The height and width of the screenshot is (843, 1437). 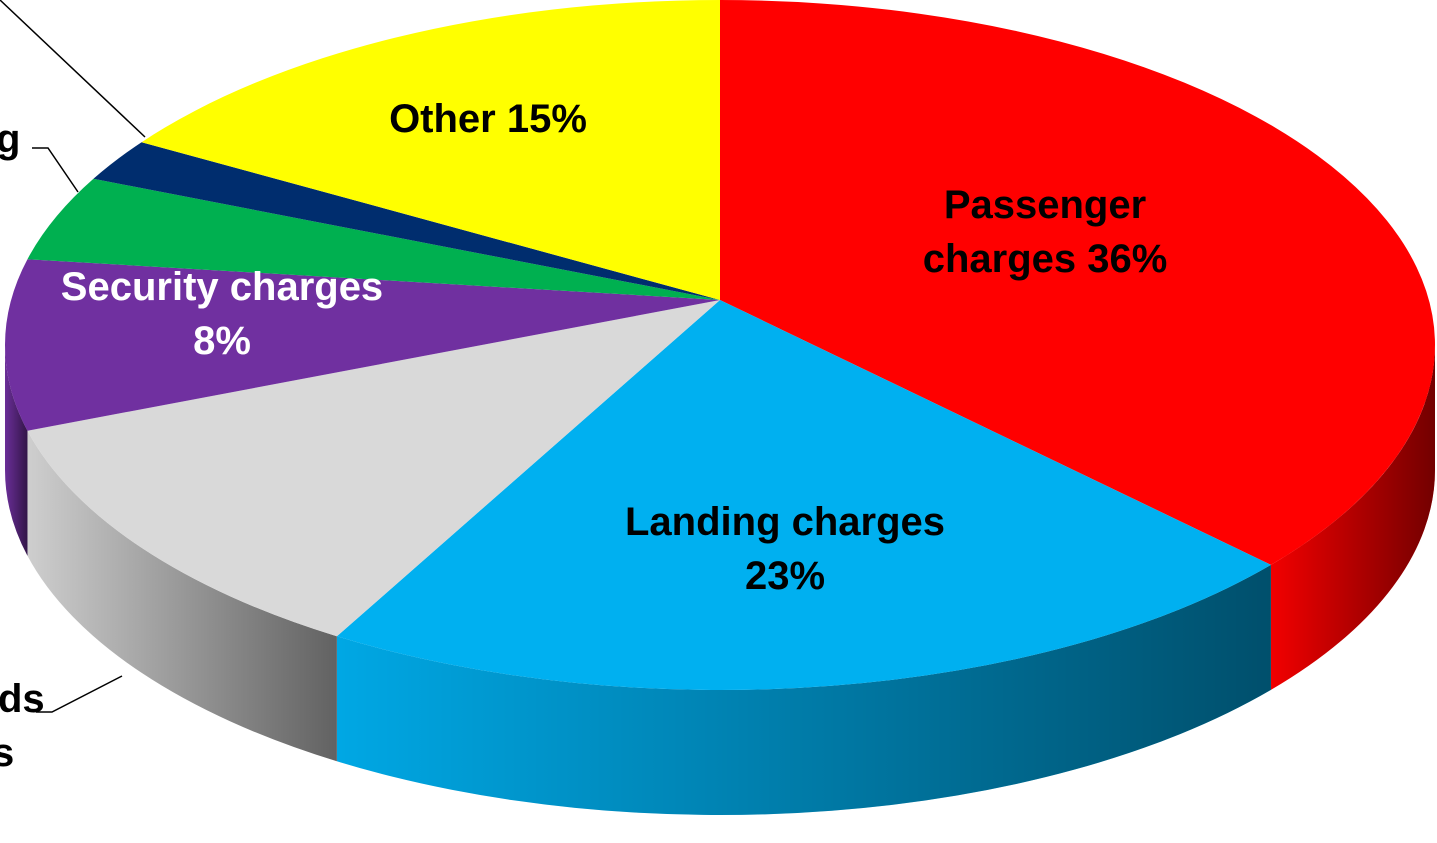 What do you see at coordinates (222, 287) in the screenshot?
I see `data-label: Security charges` at bounding box center [222, 287].